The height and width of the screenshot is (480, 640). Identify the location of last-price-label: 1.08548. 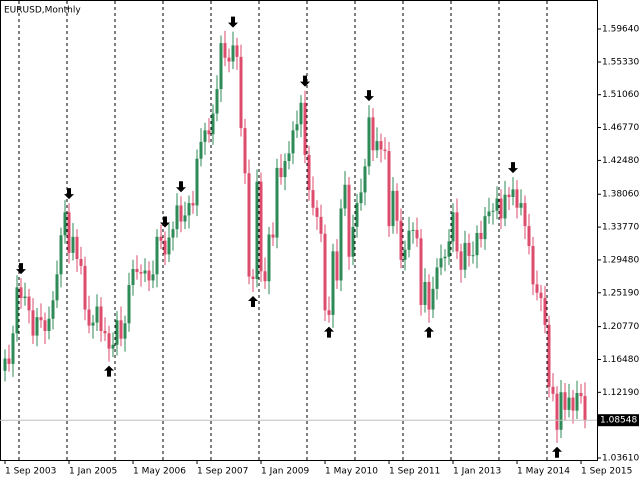
(618, 421).